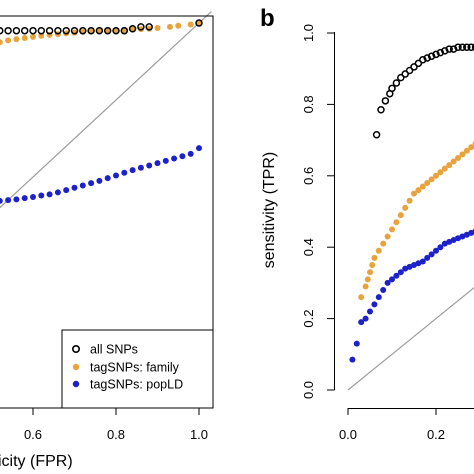 Image resolution: width=474 pixels, height=474 pixels. I want to click on x-tick-label: 1.0, so click(199, 434).